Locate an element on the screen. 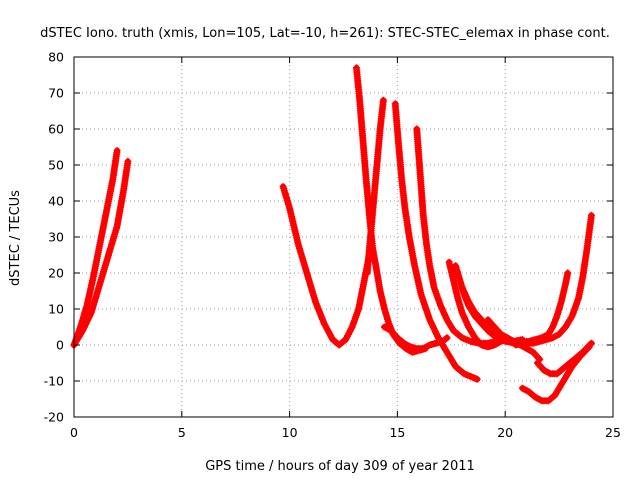  y-tick-label: 20 is located at coordinates (56, 273).